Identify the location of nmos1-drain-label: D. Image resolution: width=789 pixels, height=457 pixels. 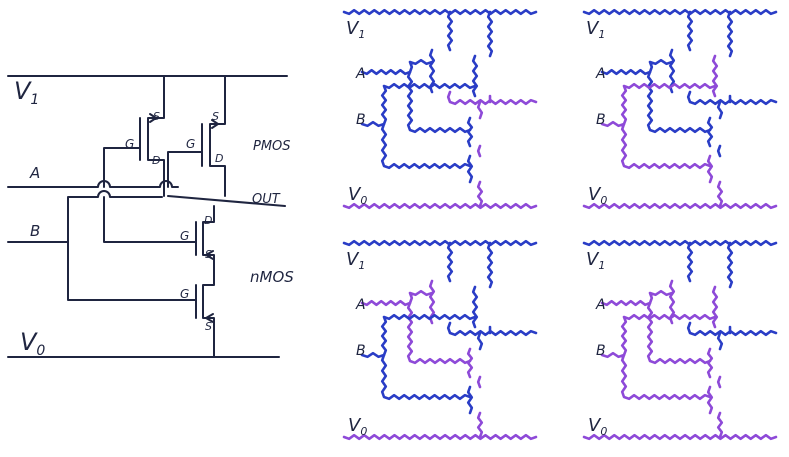
(208, 220).